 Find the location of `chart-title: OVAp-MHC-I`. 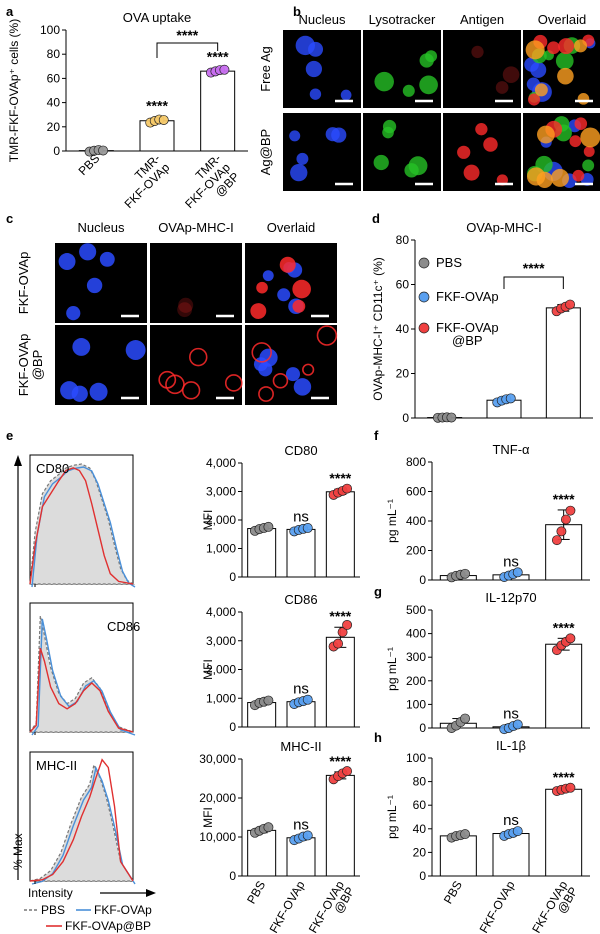

chart-title: OVAp-MHC-I is located at coordinates (504, 227).